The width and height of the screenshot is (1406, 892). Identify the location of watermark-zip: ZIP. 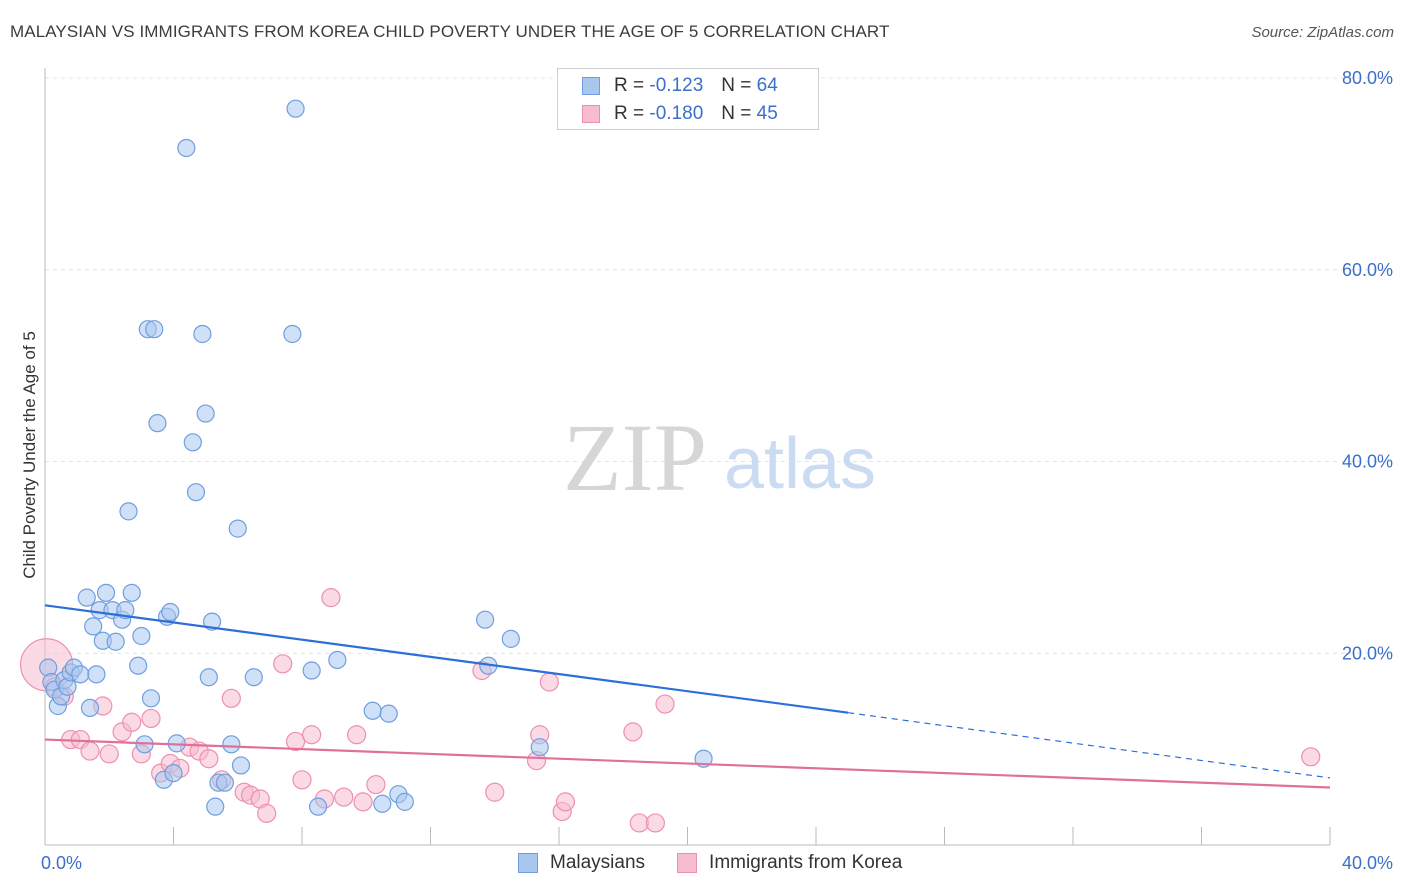
(635, 457).